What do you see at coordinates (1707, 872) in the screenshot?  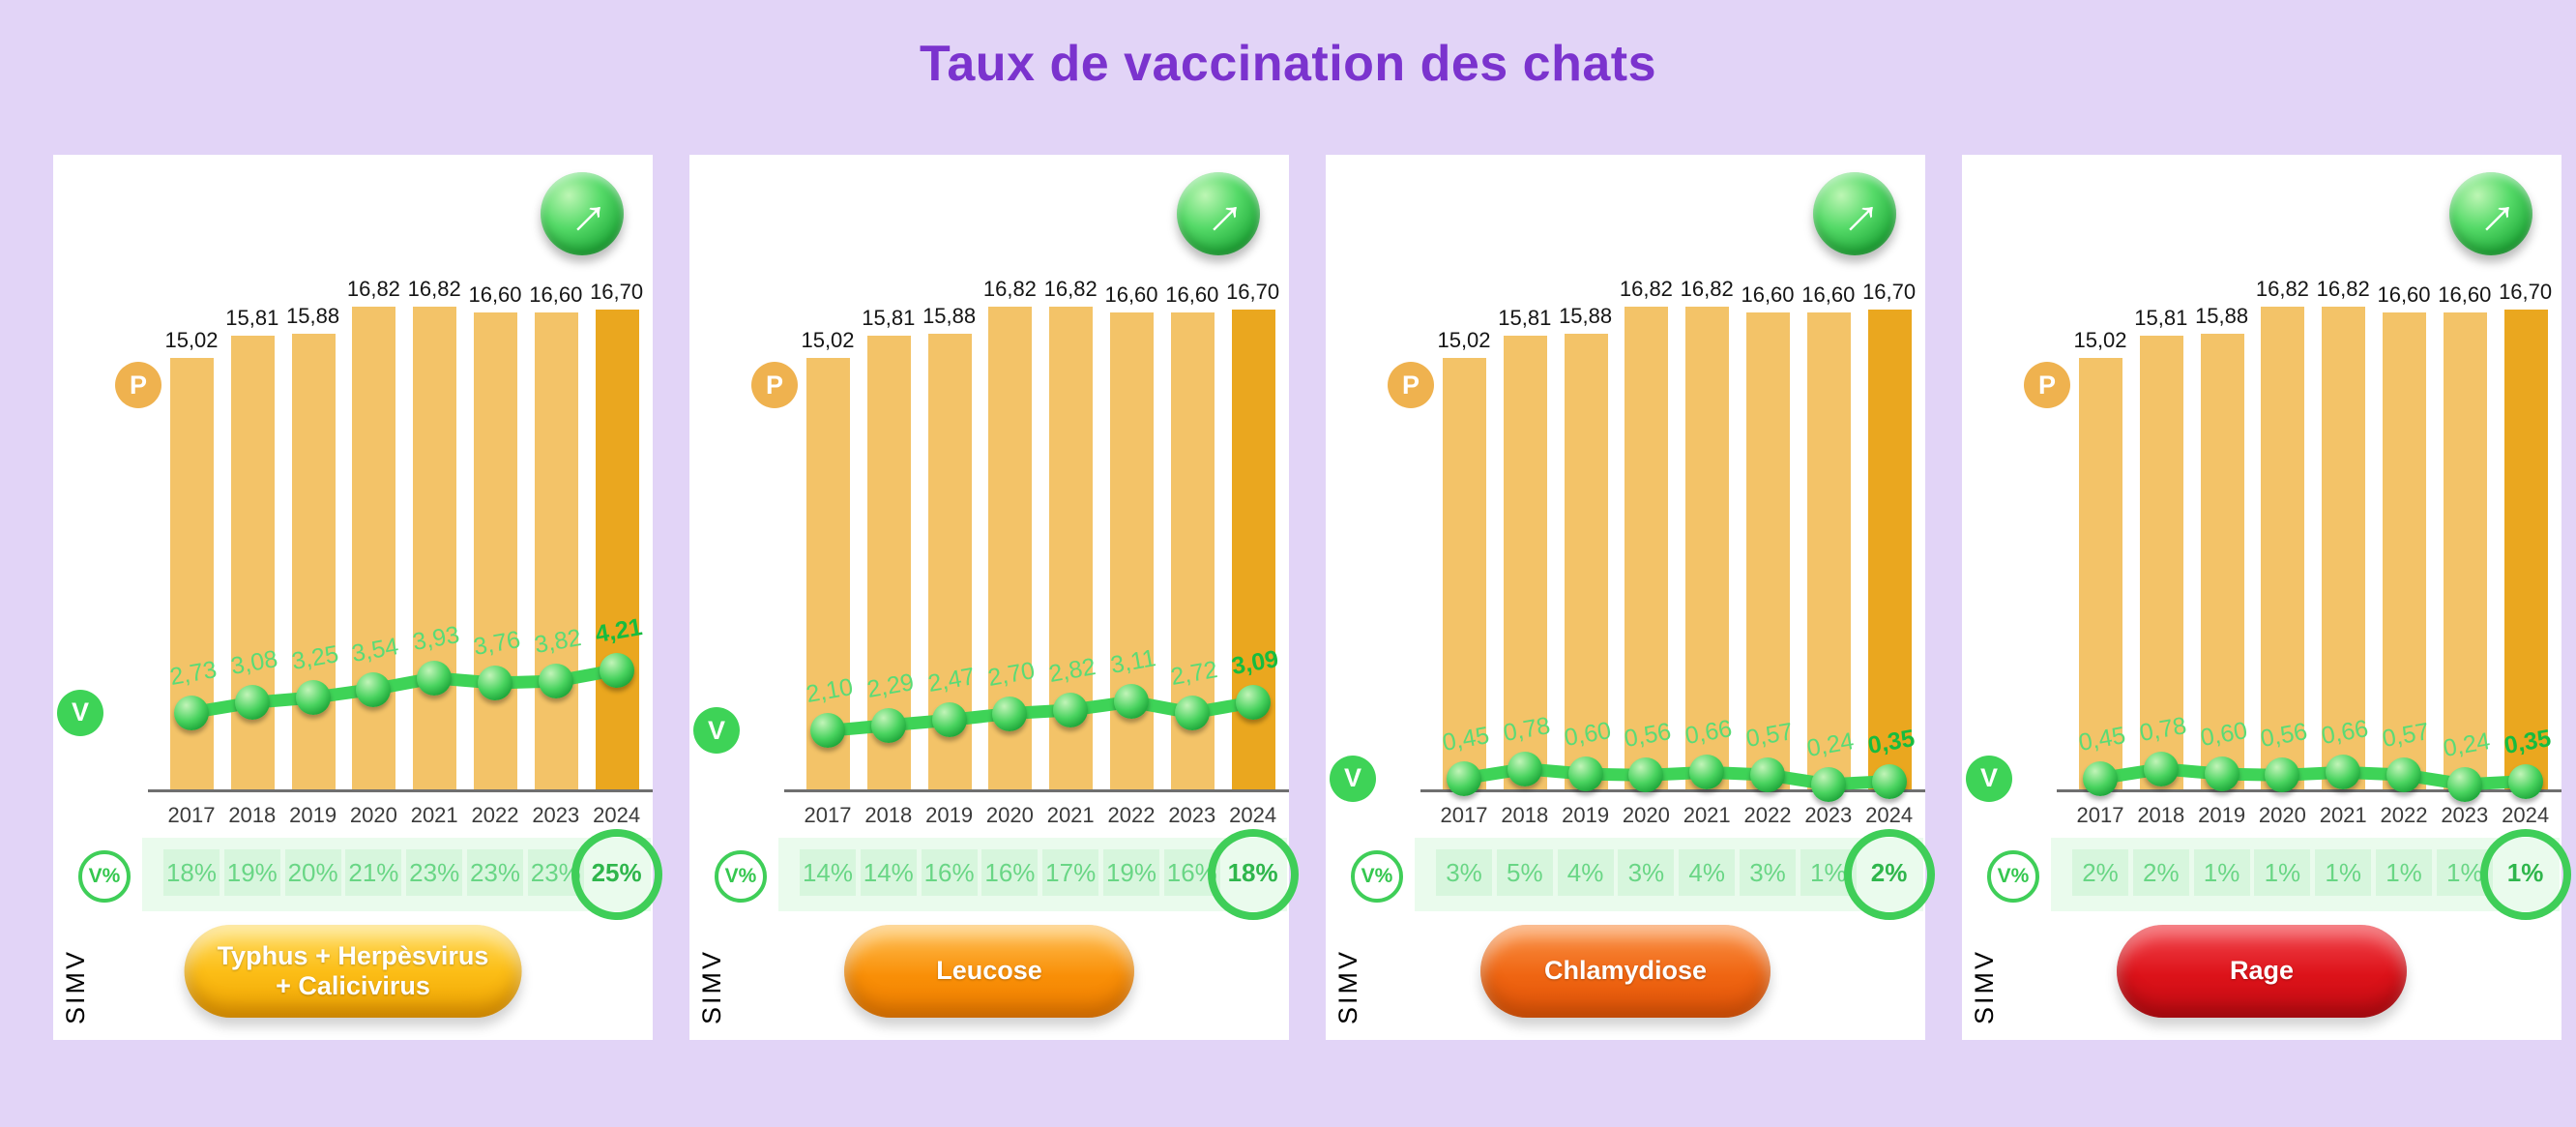 I see `rate-cell: 4%` at bounding box center [1707, 872].